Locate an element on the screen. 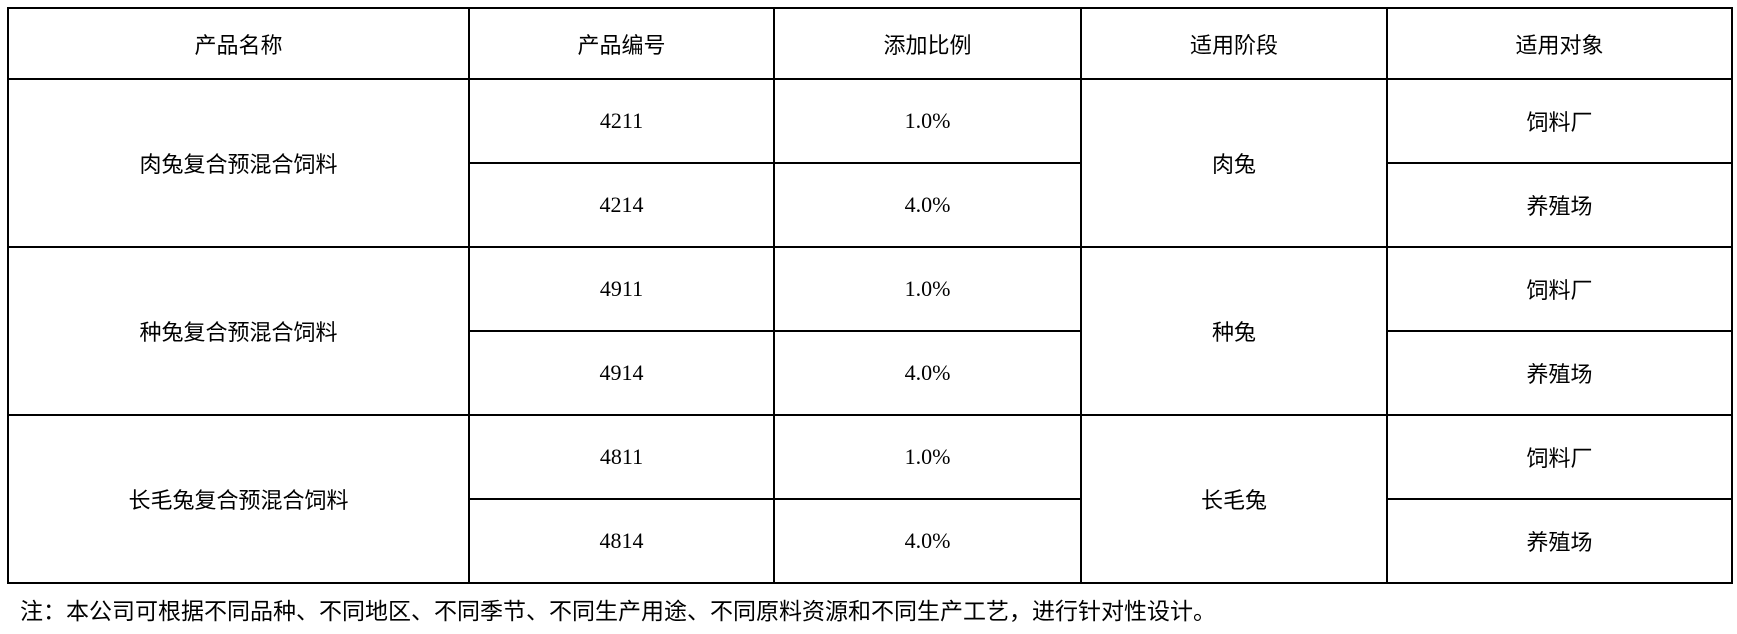 The height and width of the screenshot is (634, 1737). product-name: 肉兔复合预混合饲料 is located at coordinates (238, 163).